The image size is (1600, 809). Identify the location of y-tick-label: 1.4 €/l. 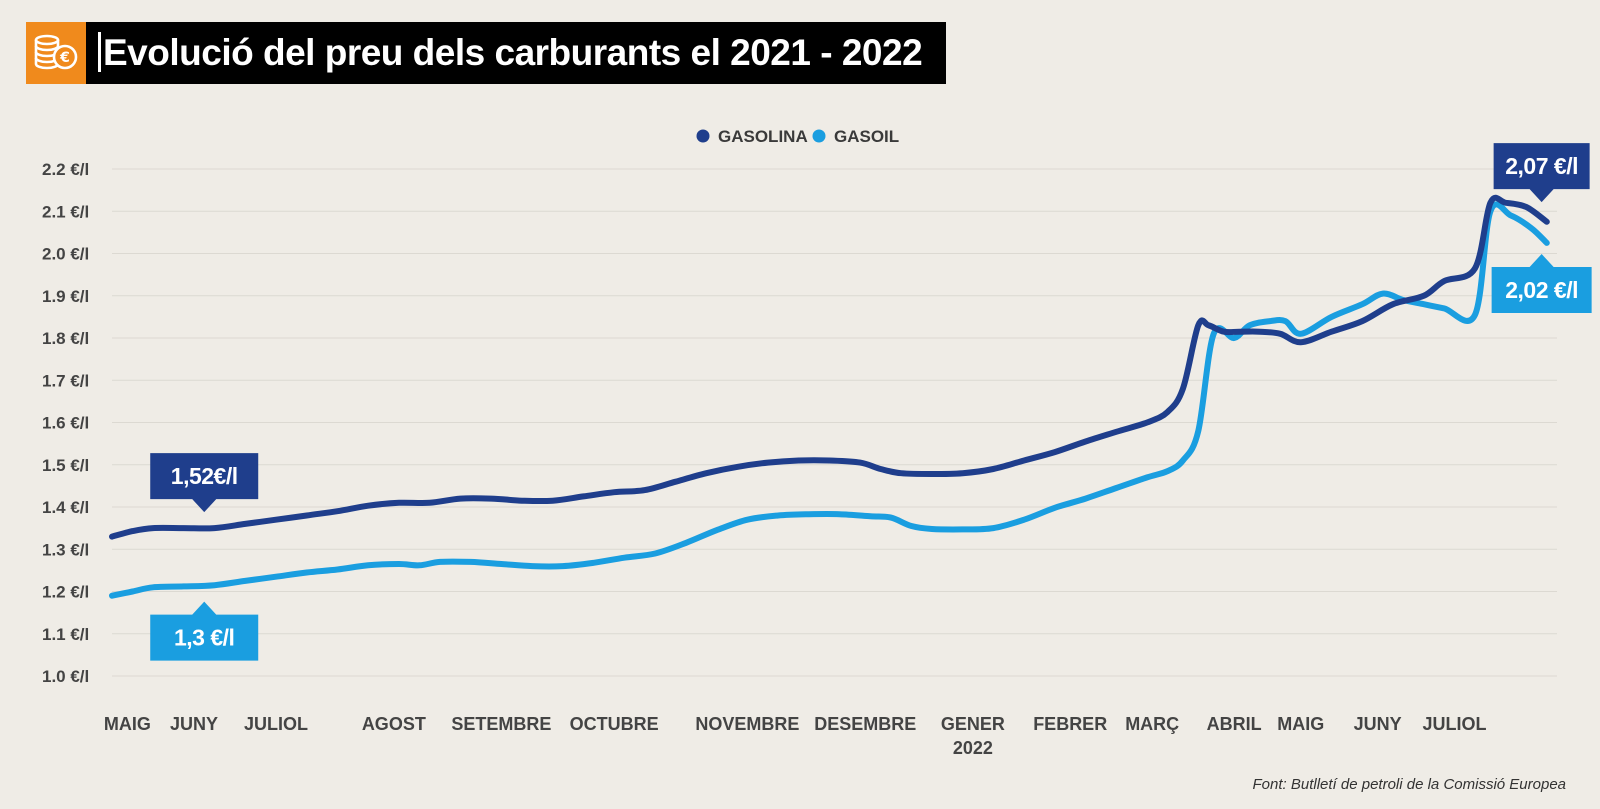
(65, 507).